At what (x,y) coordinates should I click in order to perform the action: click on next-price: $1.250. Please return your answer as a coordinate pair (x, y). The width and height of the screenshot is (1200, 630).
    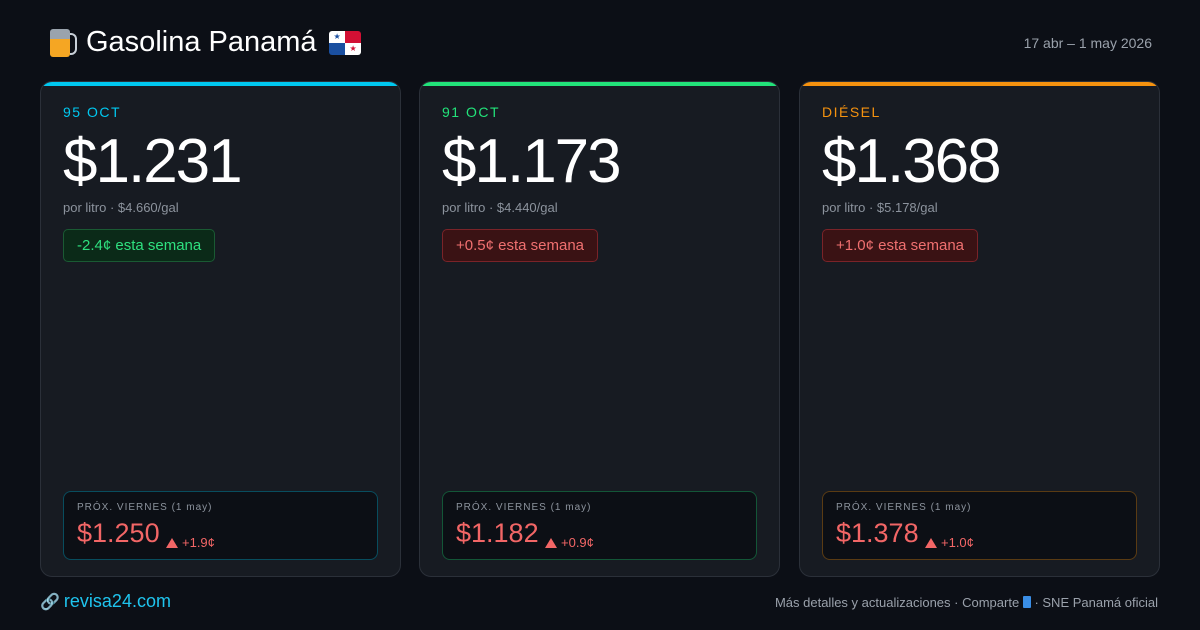
    Looking at the image, I should click on (118, 533).